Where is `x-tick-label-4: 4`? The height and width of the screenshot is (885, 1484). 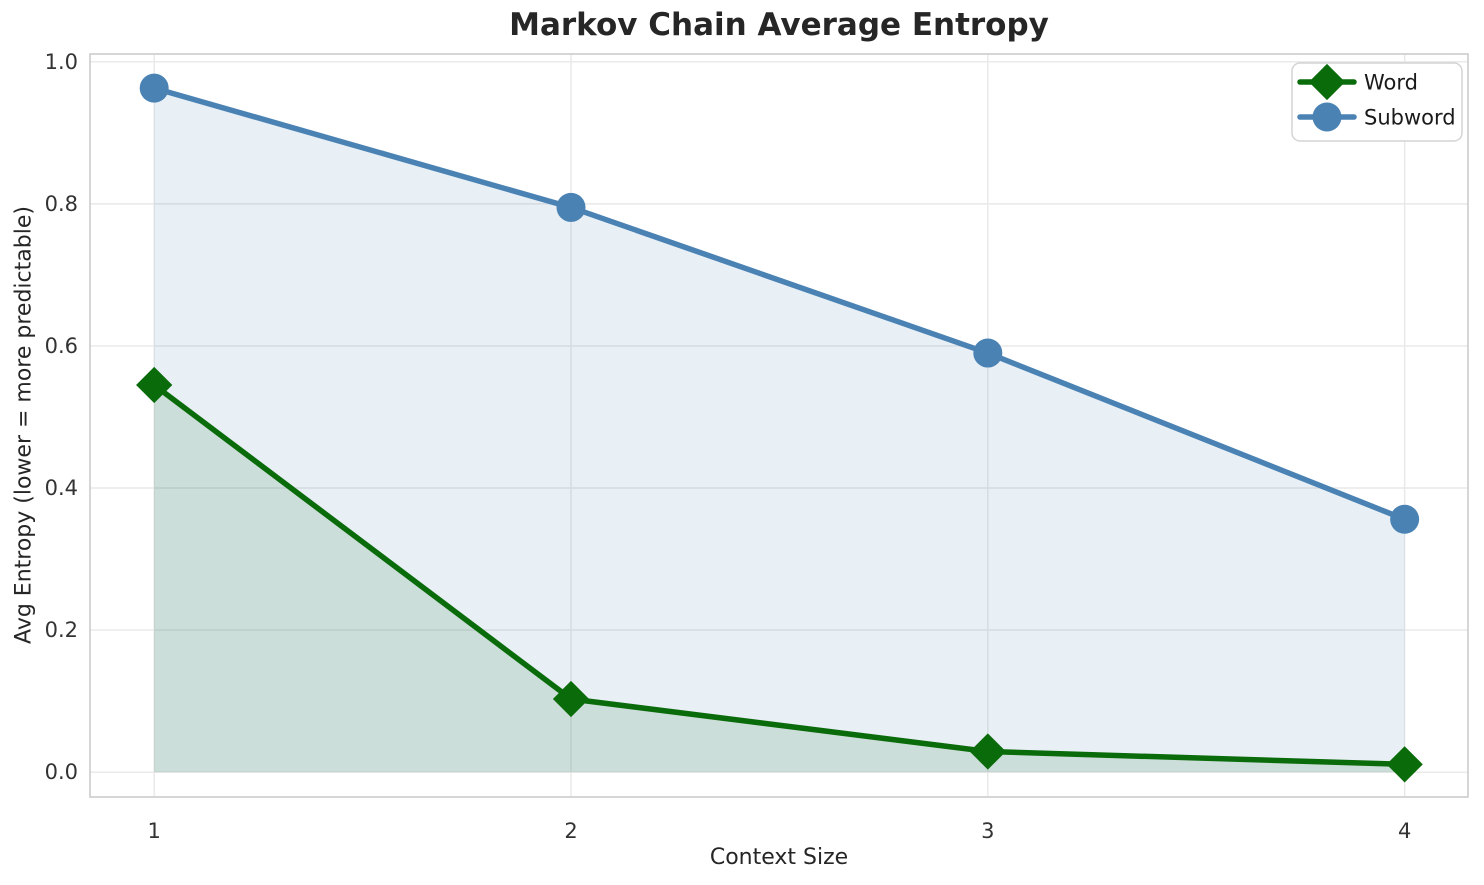 x-tick-label-4: 4 is located at coordinates (1404, 831).